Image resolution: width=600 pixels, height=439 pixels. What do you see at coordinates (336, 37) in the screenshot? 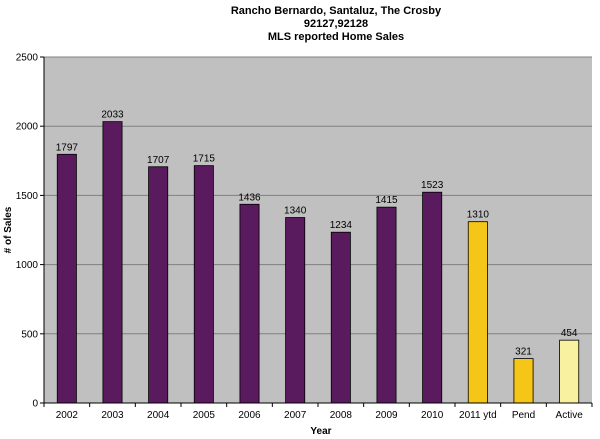
I see `chart-title-line-3: MLS reported Home Sales` at bounding box center [336, 37].